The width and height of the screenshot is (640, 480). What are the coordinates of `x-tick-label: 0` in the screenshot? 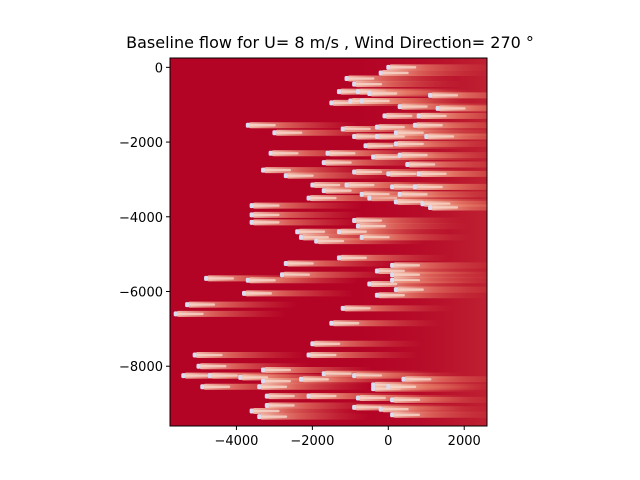 It's located at (388, 441).